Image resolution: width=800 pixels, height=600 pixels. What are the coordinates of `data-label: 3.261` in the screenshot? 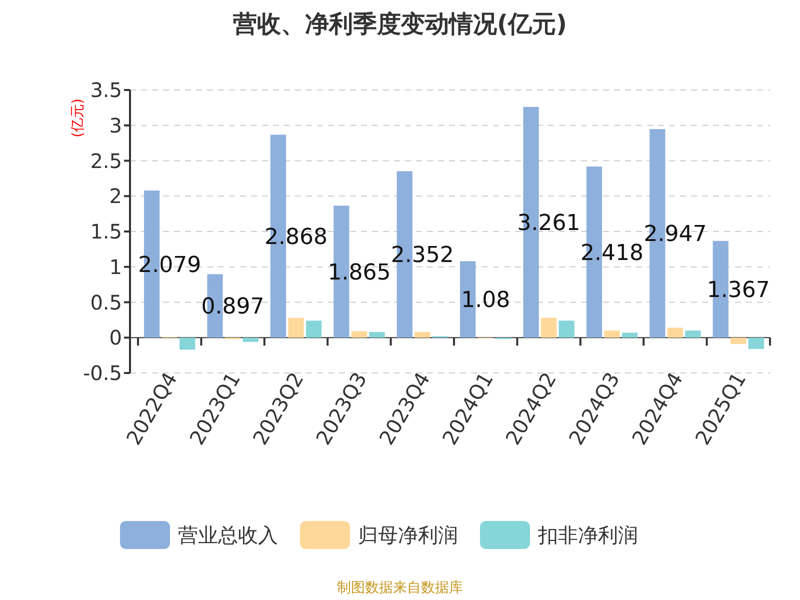 It's located at (548, 223).